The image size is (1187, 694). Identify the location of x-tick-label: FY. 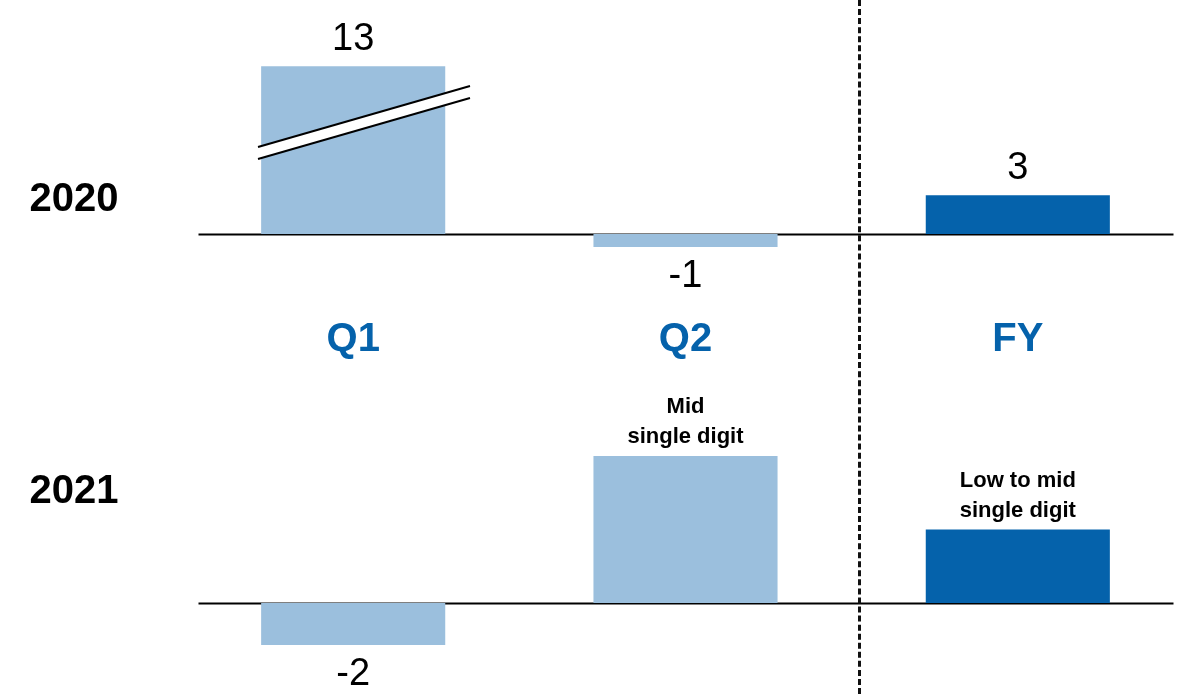
(1018, 336).